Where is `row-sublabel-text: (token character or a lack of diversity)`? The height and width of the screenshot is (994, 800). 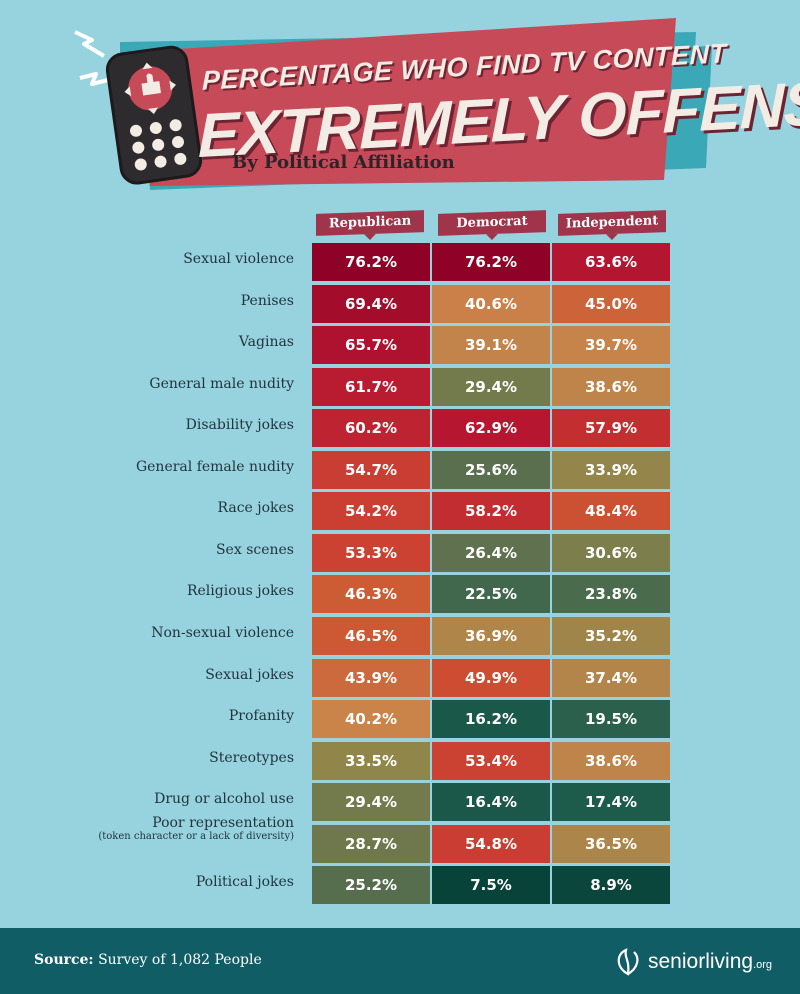 row-sublabel-text: (token character or a lack of diversity) is located at coordinates (196, 836).